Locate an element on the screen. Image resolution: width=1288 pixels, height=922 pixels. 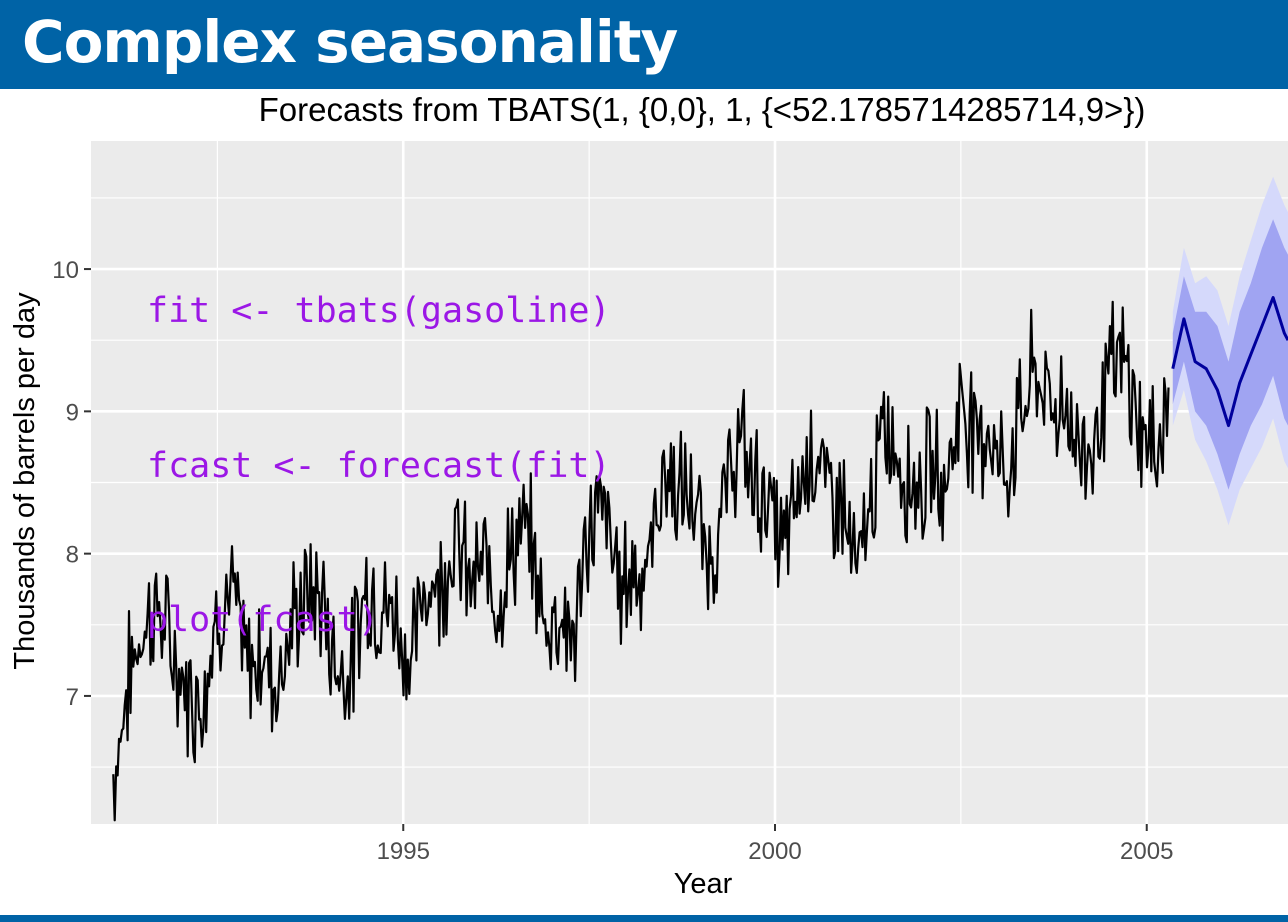
forecast-line is located at coordinates (1229, 362).